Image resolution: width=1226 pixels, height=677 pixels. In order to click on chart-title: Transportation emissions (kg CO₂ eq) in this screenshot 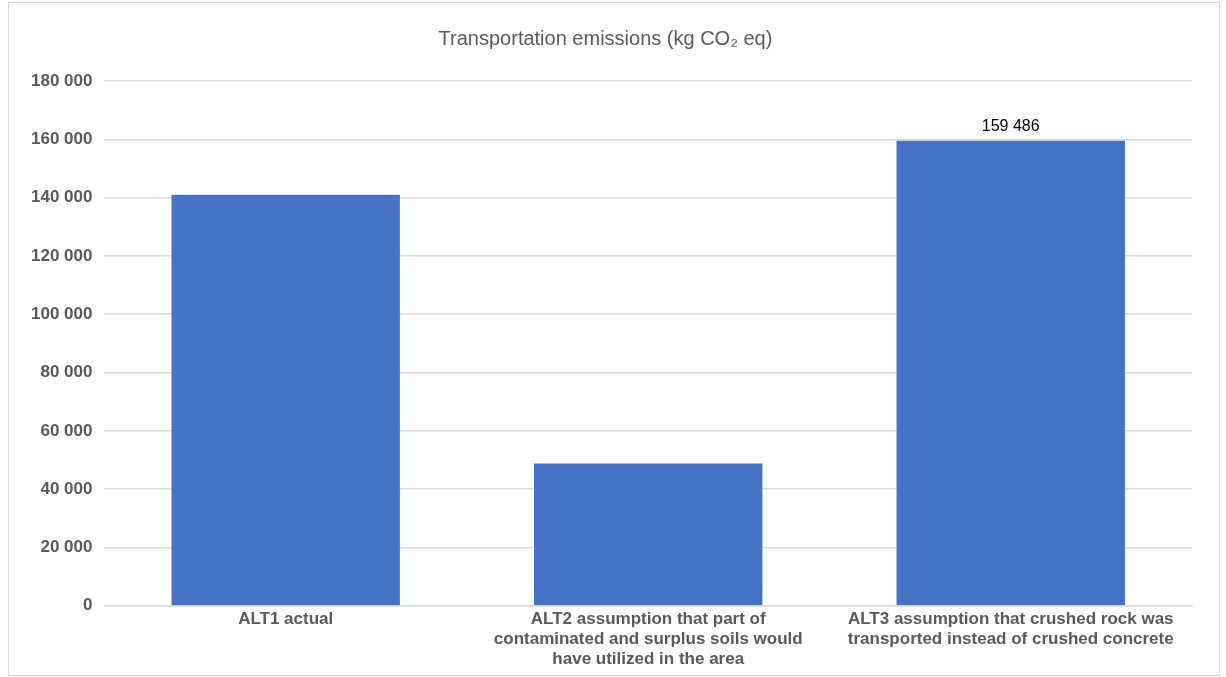, I will do `click(605, 37)`.